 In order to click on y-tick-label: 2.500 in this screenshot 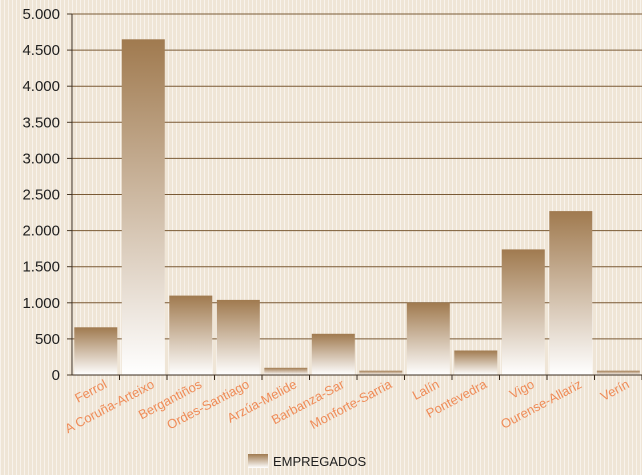, I will do `click(41, 195)`.